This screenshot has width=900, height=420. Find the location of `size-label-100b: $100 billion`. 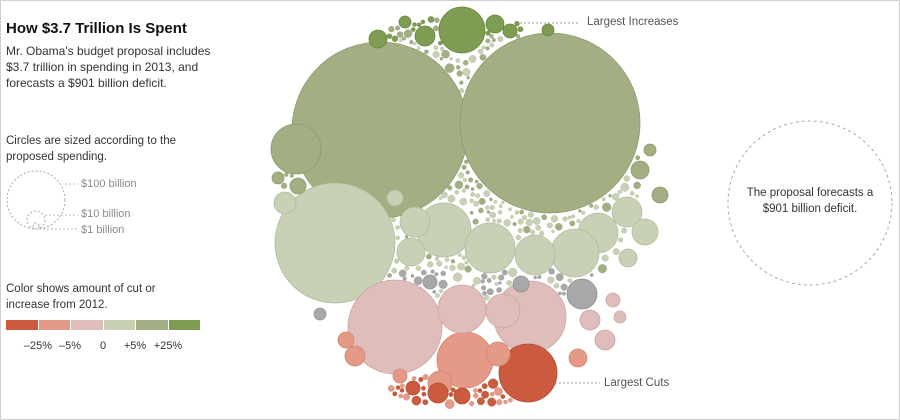

size-label-100b: $100 billion is located at coordinates (109, 184).